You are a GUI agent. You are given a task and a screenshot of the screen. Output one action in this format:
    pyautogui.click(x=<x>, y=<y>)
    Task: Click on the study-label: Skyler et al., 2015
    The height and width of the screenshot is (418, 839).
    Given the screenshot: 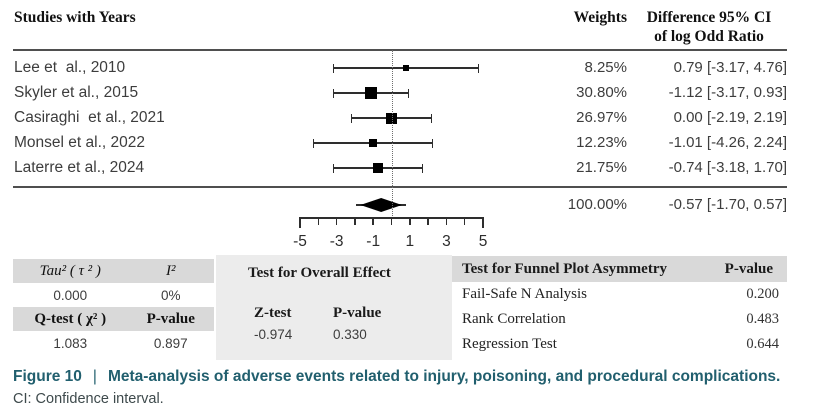 What is the action you would take?
    pyautogui.click(x=76, y=92)
    